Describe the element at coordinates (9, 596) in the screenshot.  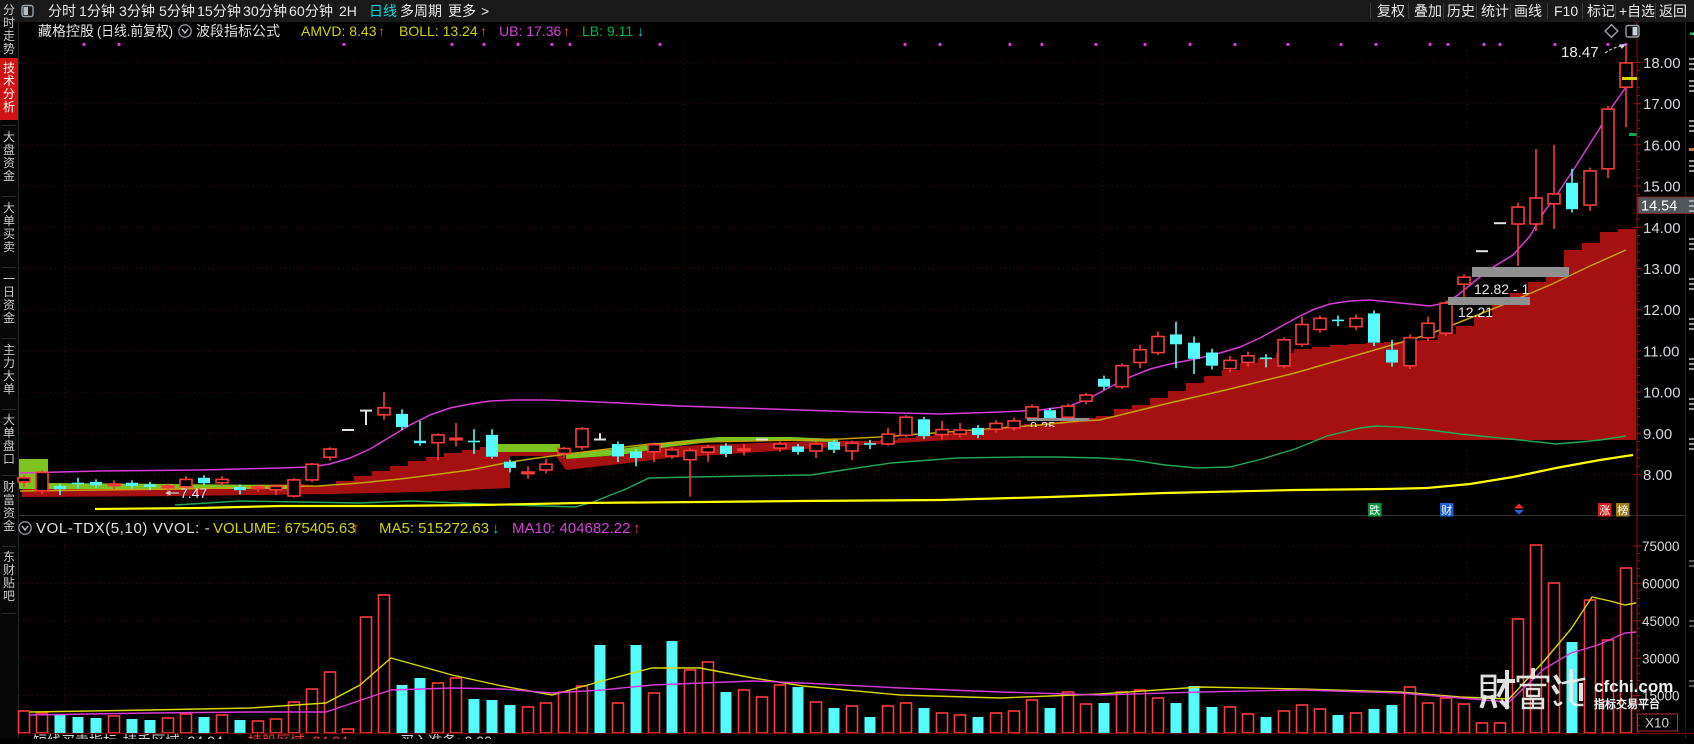
I see `svg-text: 吧` at that location.